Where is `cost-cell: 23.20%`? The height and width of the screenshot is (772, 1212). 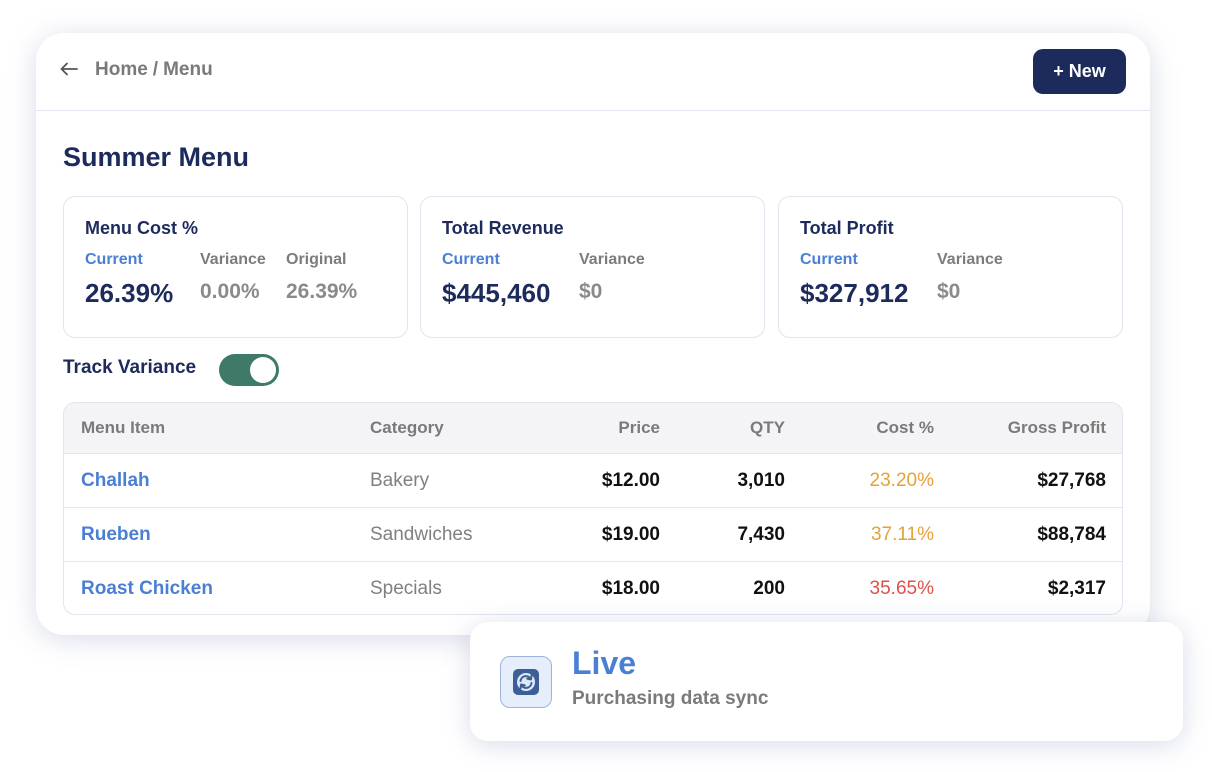
cost-cell: 23.20% is located at coordinates (901, 480).